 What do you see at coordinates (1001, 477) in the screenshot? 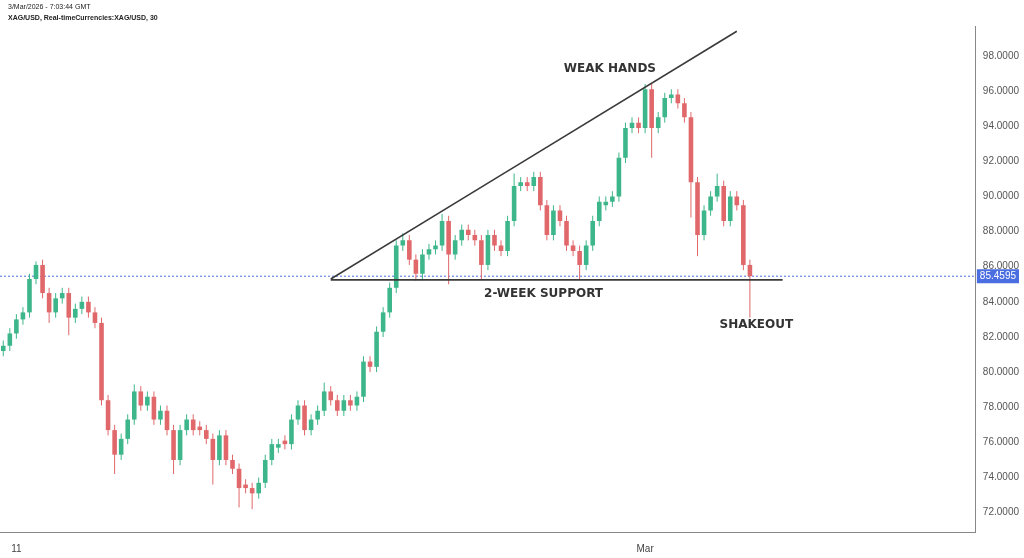
I see `y-tick-label: 74.0000` at bounding box center [1001, 477].